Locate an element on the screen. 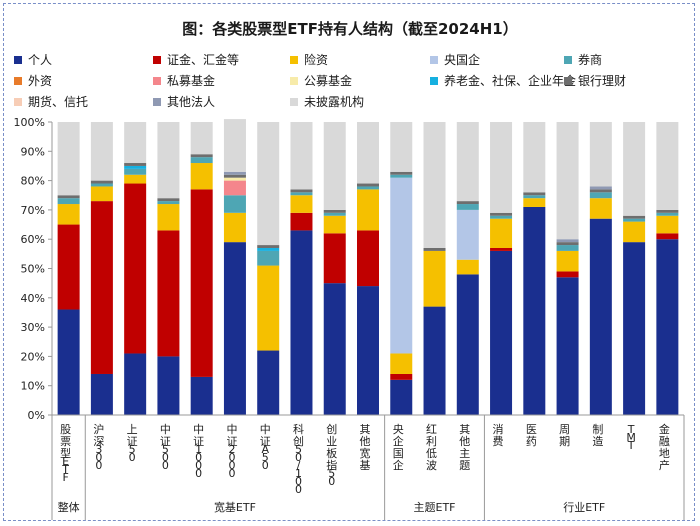  y-tick-label: 30% is located at coordinates (33, 327).